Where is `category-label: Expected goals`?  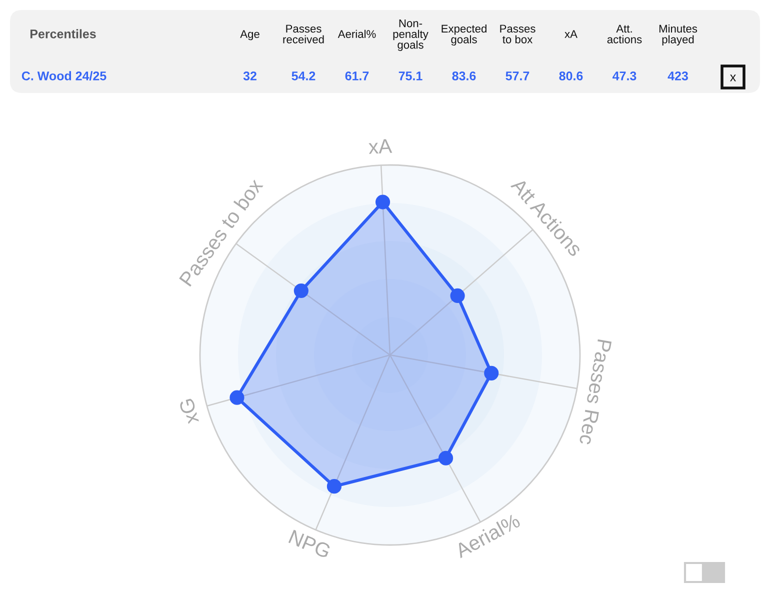
category-label: Expected goals is located at coordinates (464, 35).